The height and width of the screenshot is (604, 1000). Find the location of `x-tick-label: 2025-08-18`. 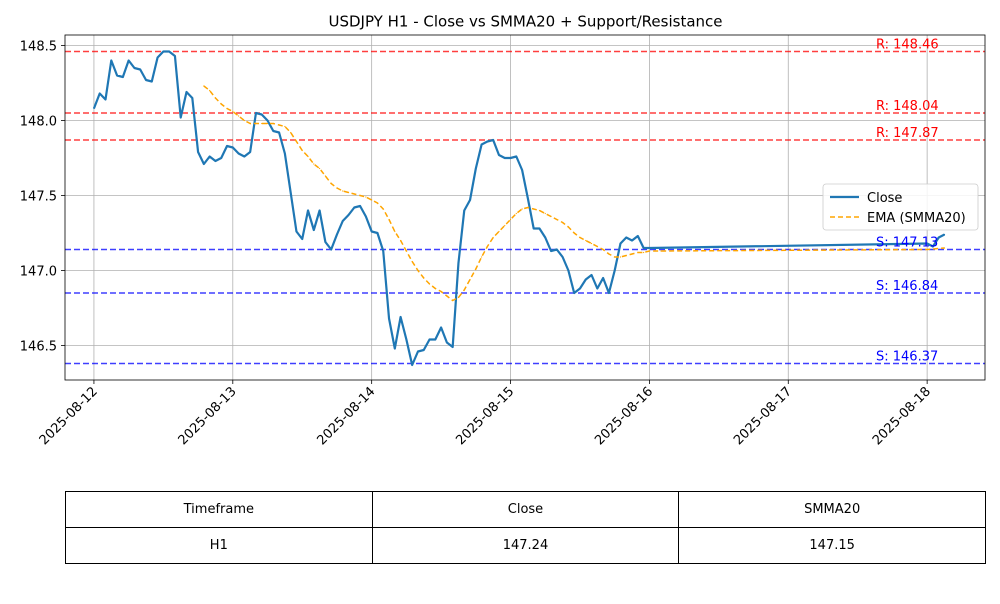

x-tick-label: 2025-08-18 is located at coordinates (902, 416).